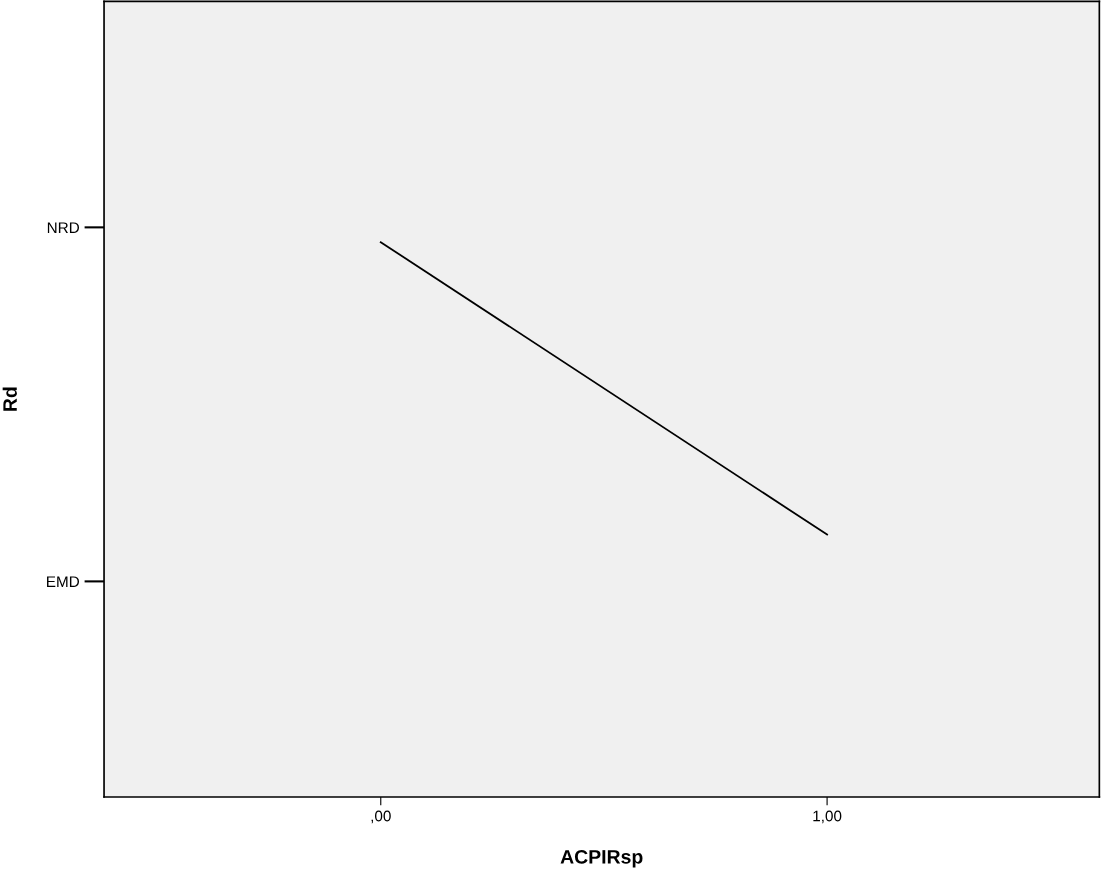  What do you see at coordinates (63, 581) in the screenshot?
I see `category-label: EMD` at bounding box center [63, 581].